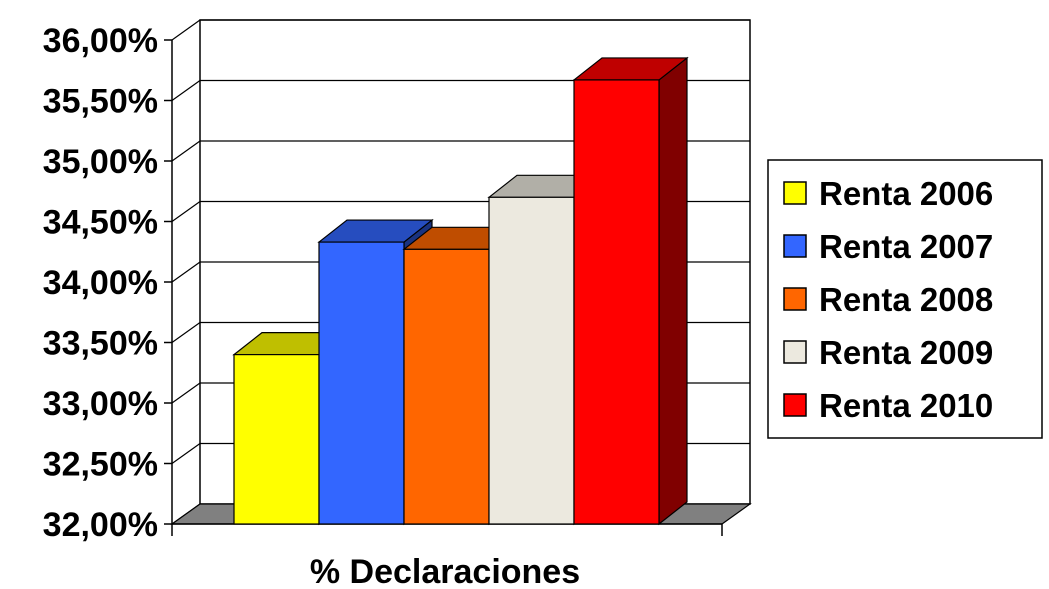  Describe the element at coordinates (906, 405) in the screenshot. I see `legend-label: Renta 2010` at that location.